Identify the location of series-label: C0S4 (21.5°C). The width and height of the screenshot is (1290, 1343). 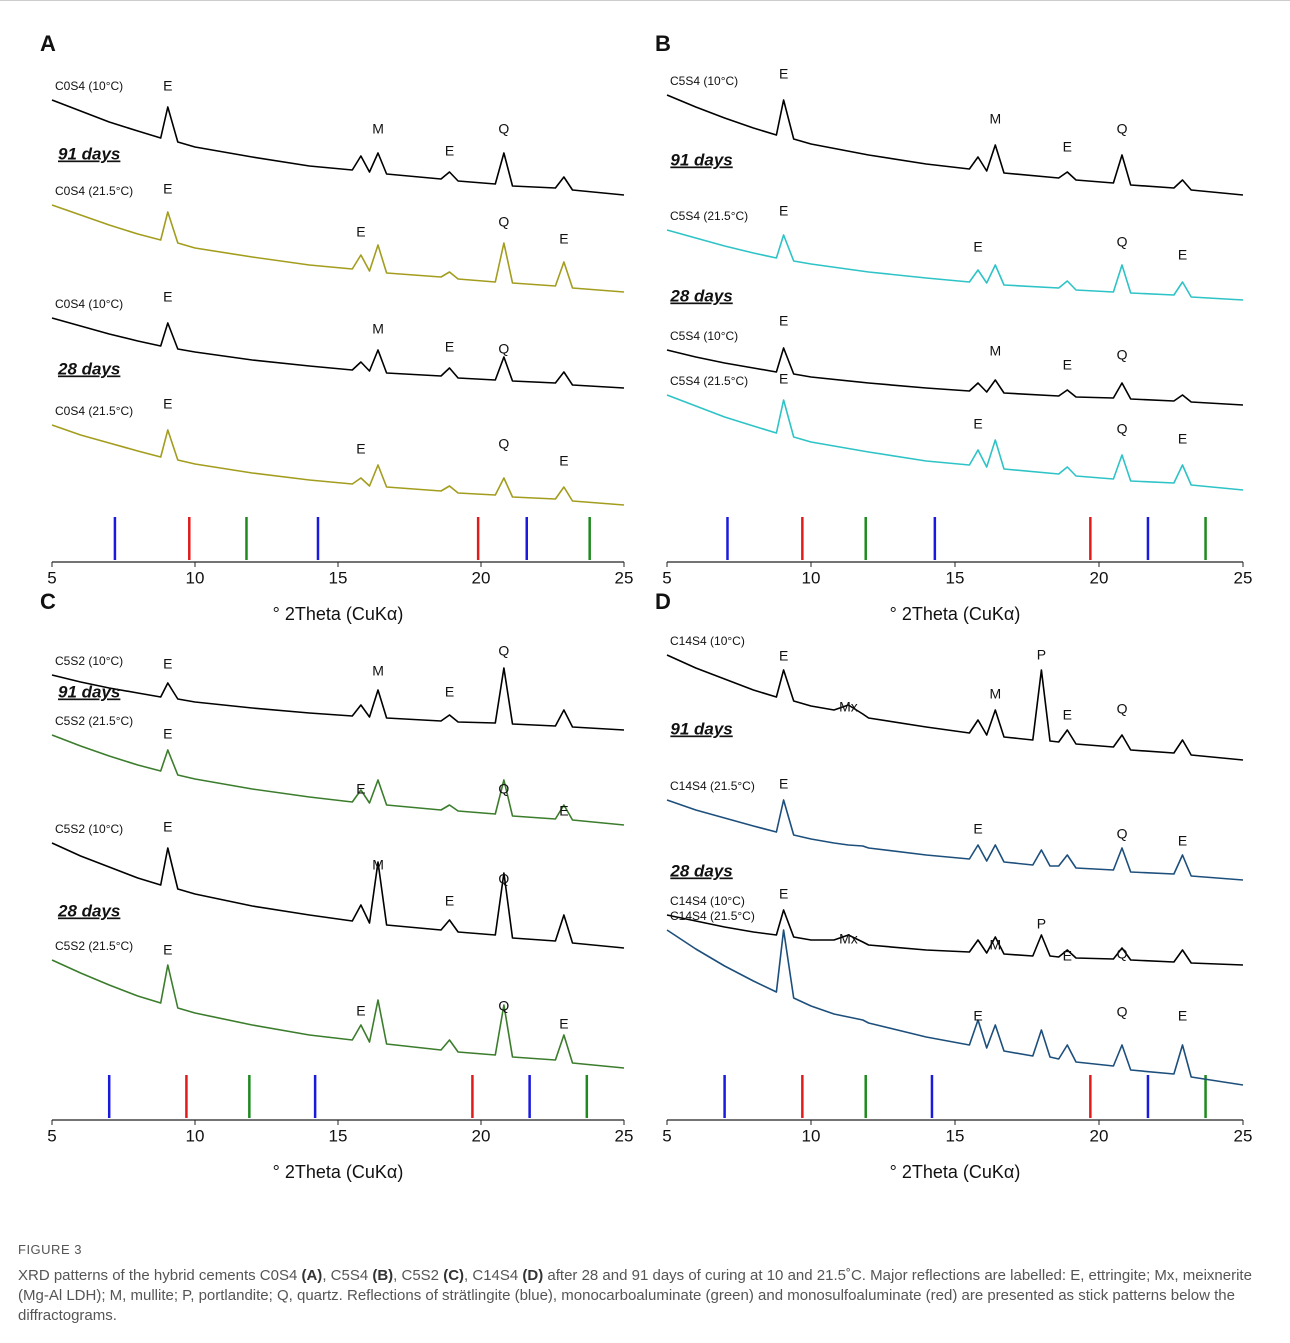
(94, 411).